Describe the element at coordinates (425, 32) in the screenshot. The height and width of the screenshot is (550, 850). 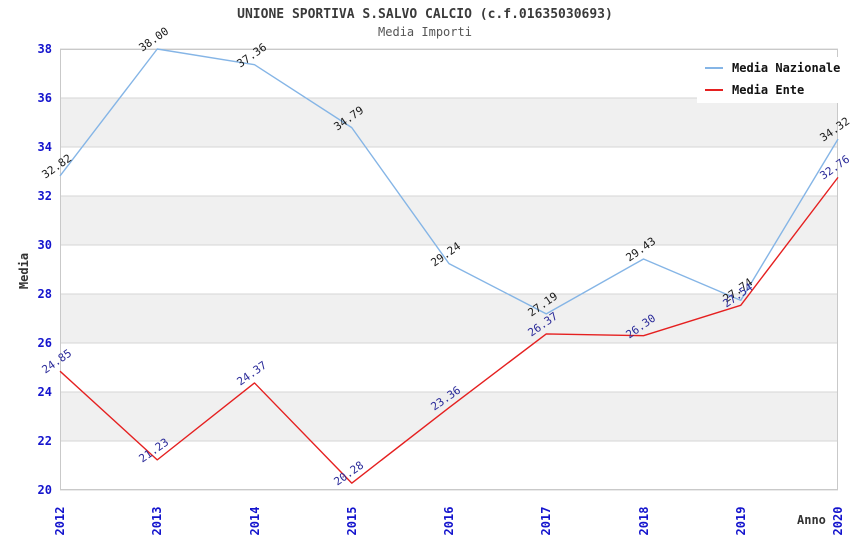
I see `chart-subtitle: Media Importi` at that location.